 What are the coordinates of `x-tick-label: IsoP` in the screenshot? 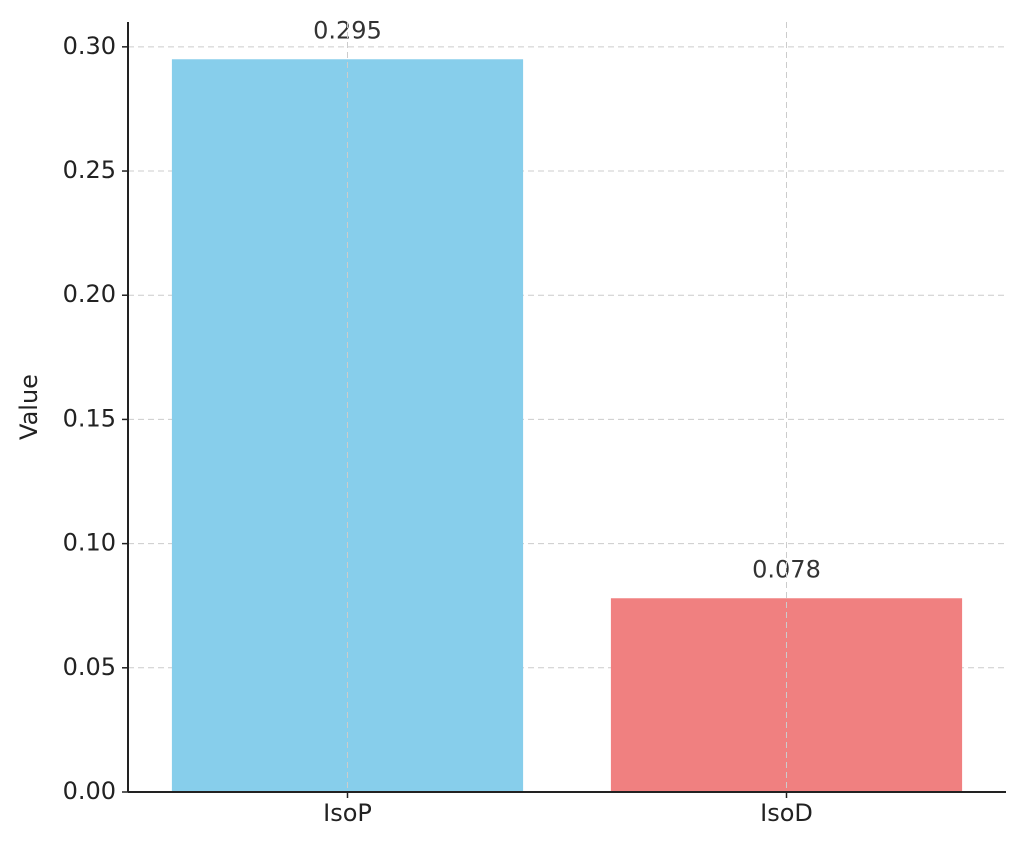 It's located at (347, 813).